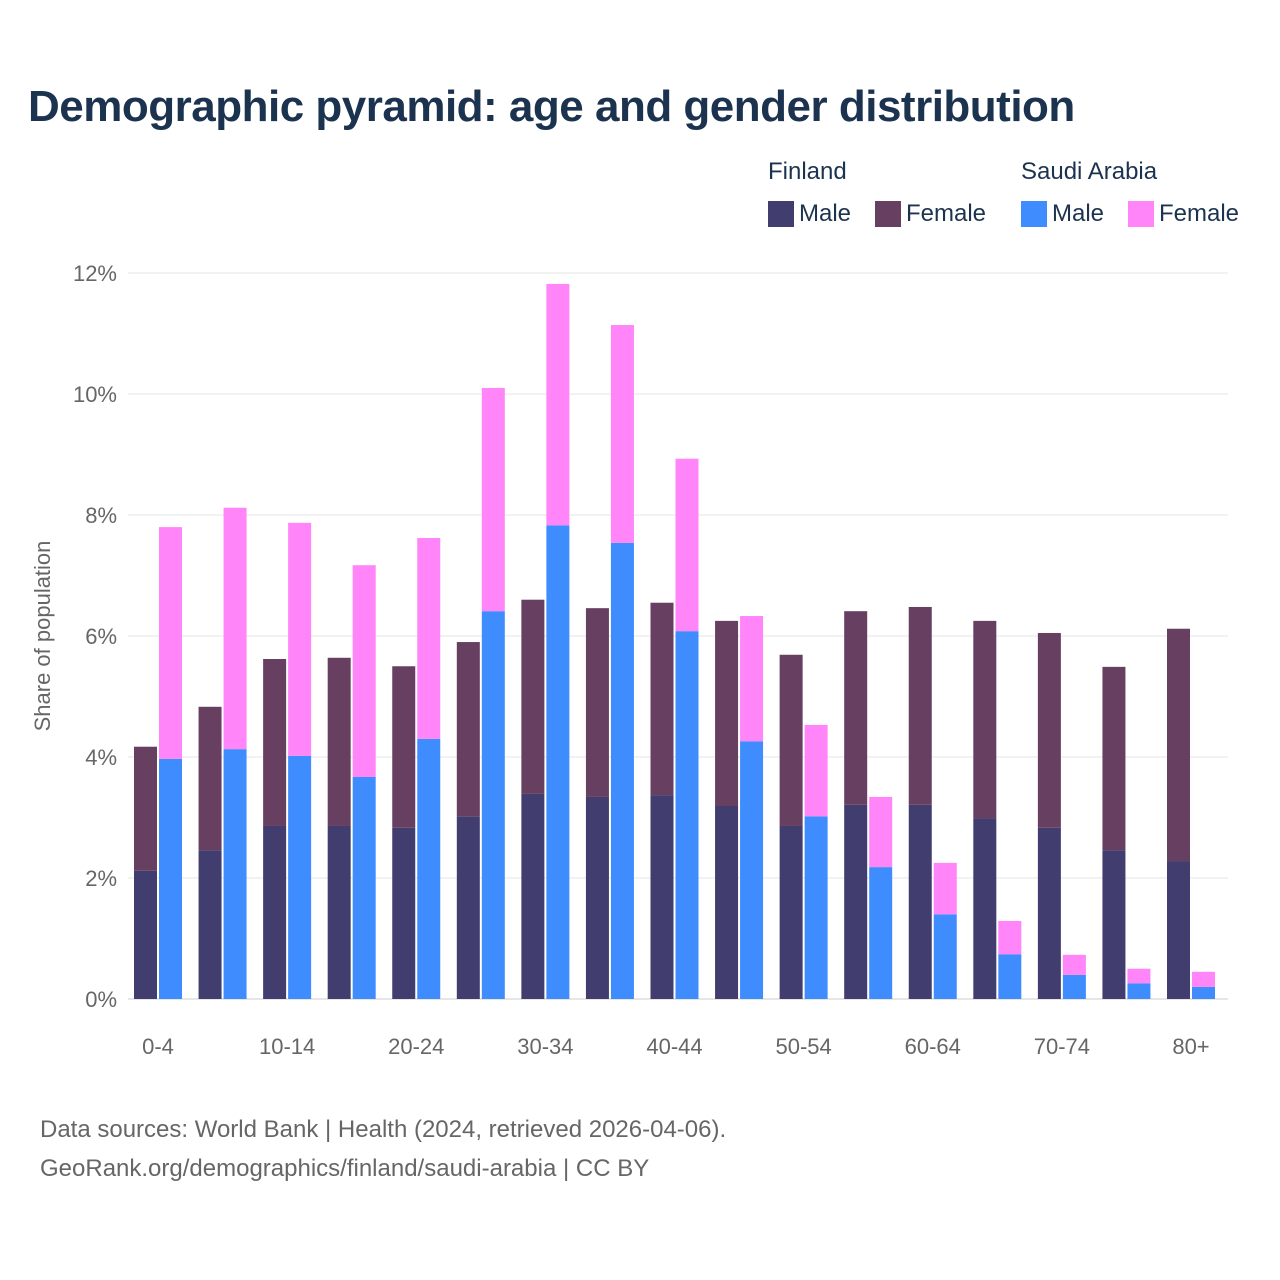 This screenshot has height=1280, width=1280. What do you see at coordinates (101, 999) in the screenshot?
I see `y-tick-label: 0%` at bounding box center [101, 999].